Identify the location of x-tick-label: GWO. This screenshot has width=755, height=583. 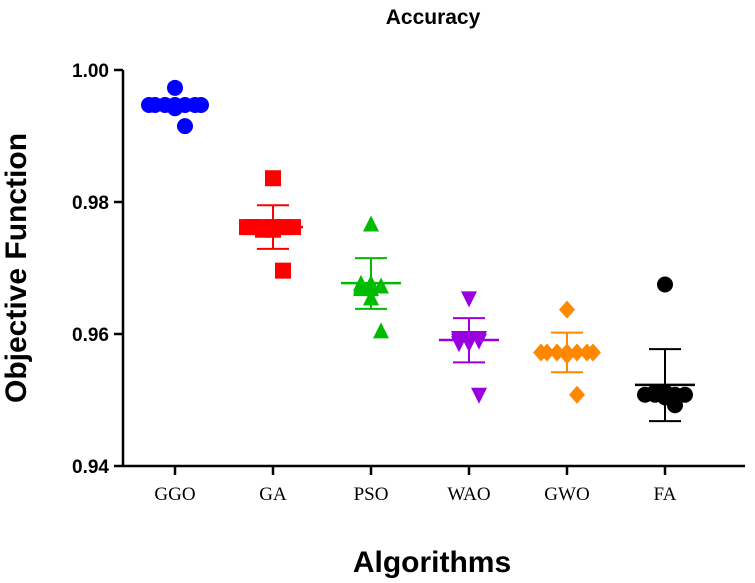
(566, 494).